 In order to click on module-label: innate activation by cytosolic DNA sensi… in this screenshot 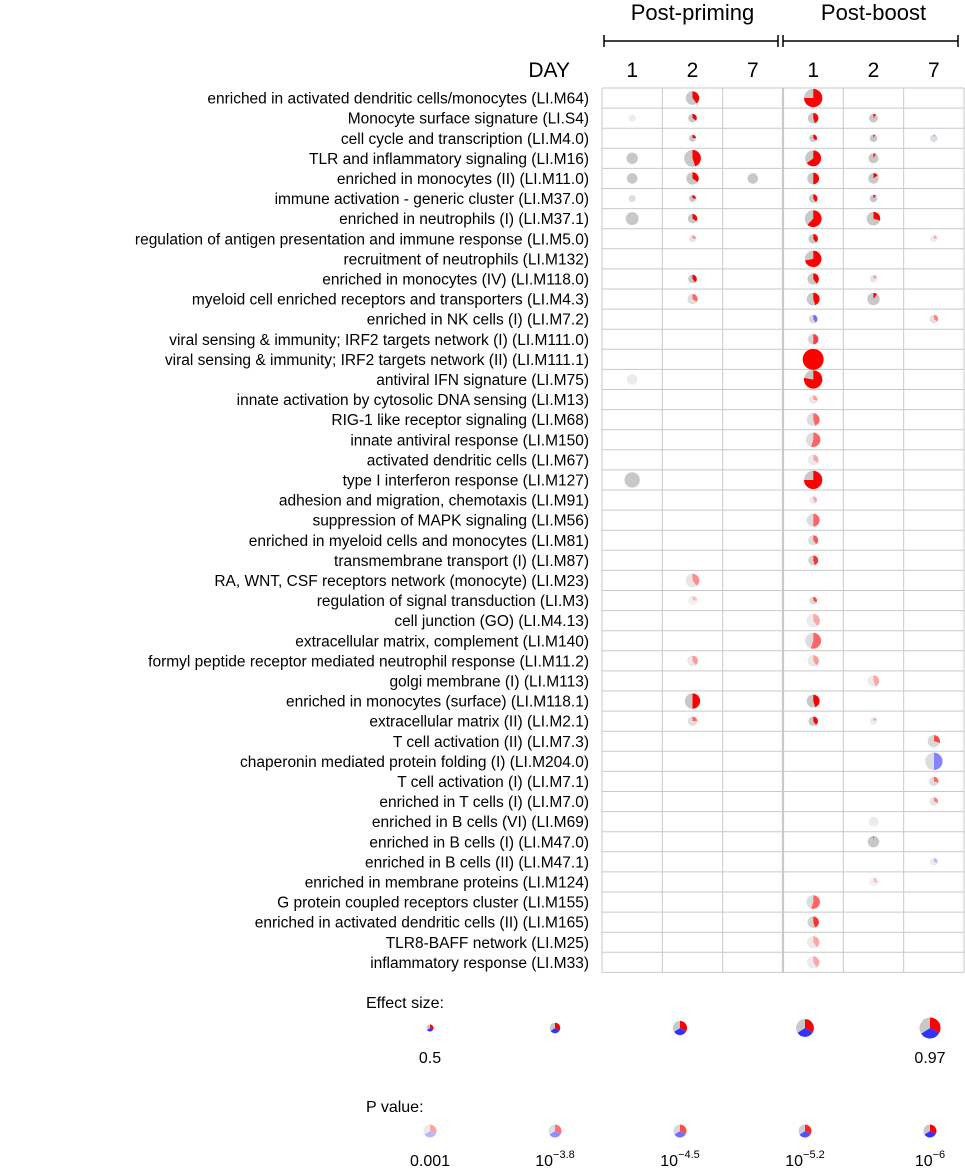, I will do `click(413, 400)`.